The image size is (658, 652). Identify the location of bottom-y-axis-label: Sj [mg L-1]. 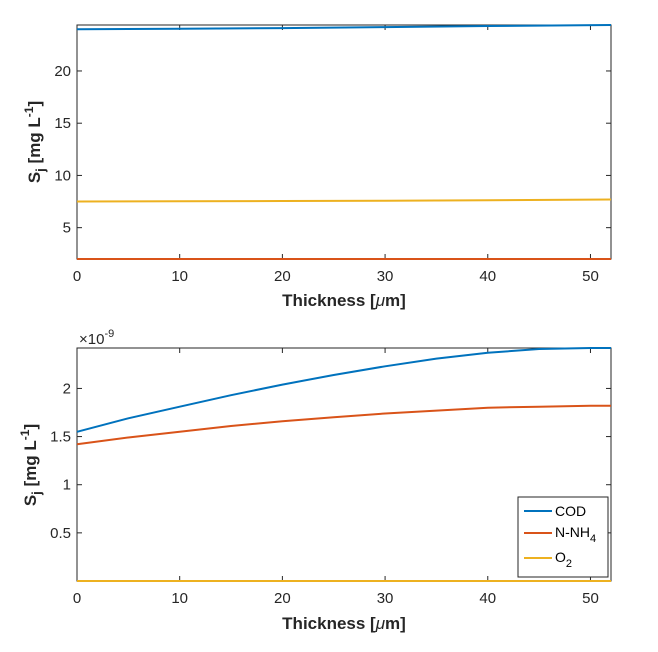
(31, 465).